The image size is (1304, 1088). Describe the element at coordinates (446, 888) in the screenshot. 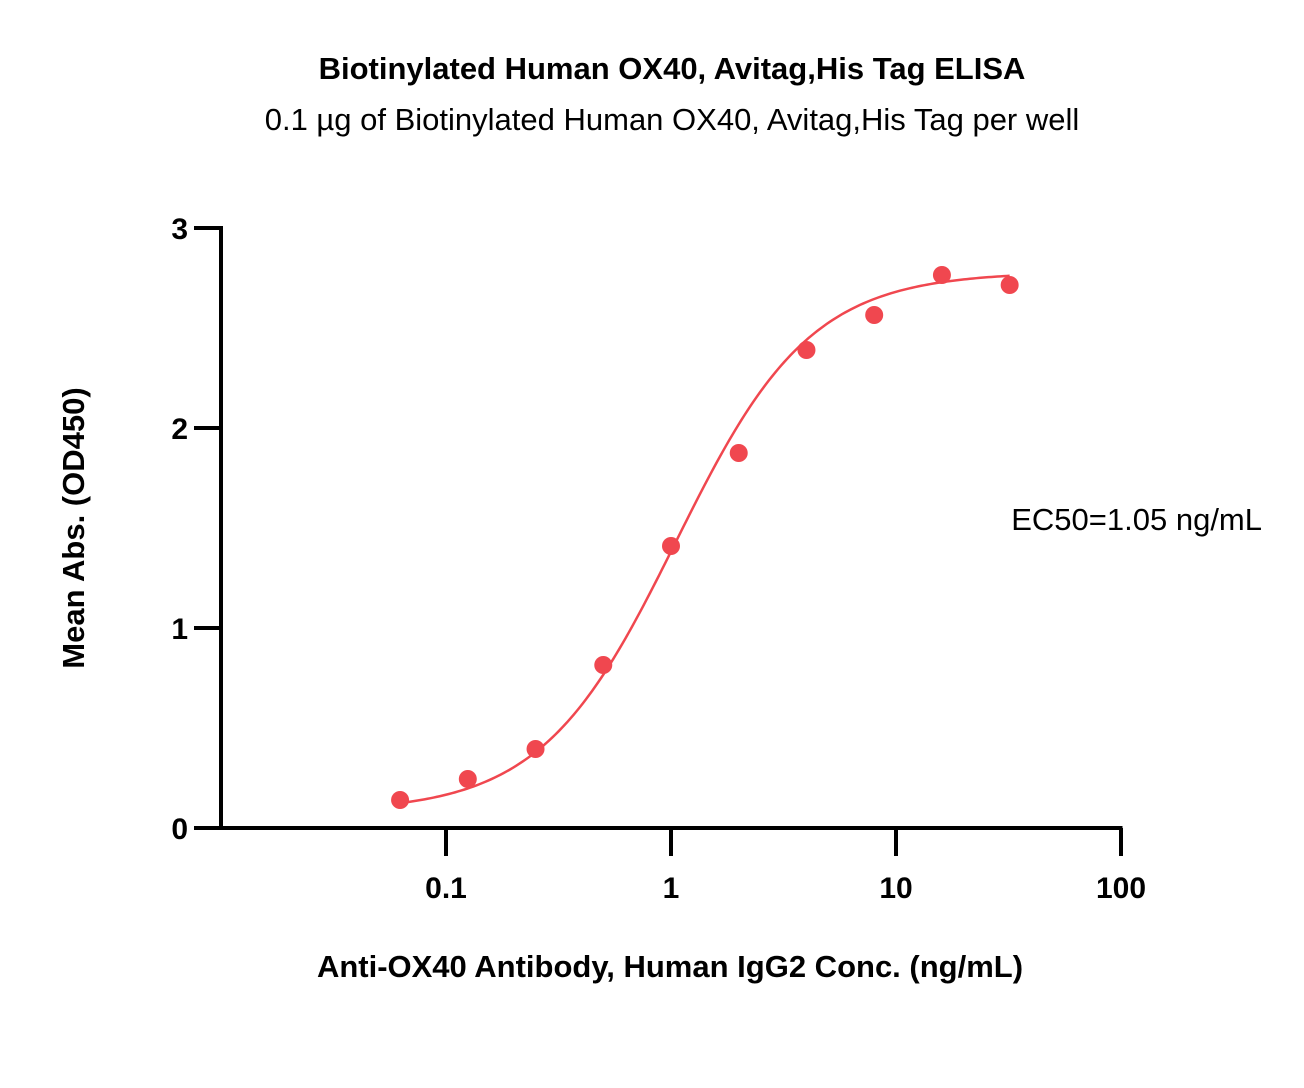

I see `x-tick-label: 0.1` at that location.